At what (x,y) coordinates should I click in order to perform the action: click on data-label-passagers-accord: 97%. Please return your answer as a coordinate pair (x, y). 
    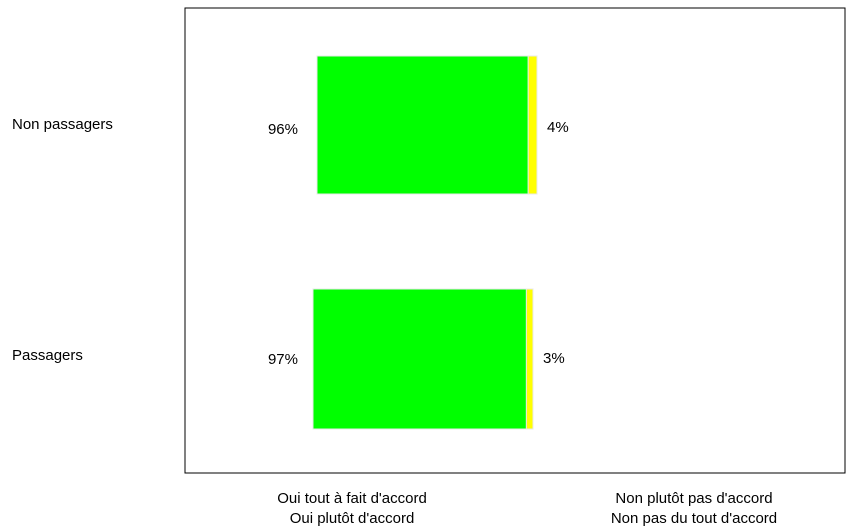
    Looking at the image, I should click on (283, 359).